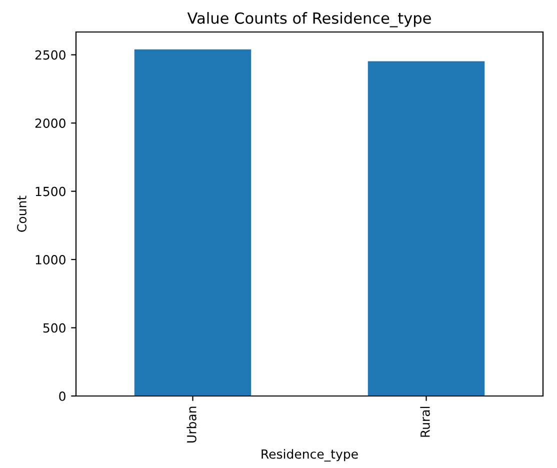 The height and width of the screenshot is (468, 557). What do you see at coordinates (50, 123) in the screenshot?
I see `y-tick-label: 2000` at bounding box center [50, 123].